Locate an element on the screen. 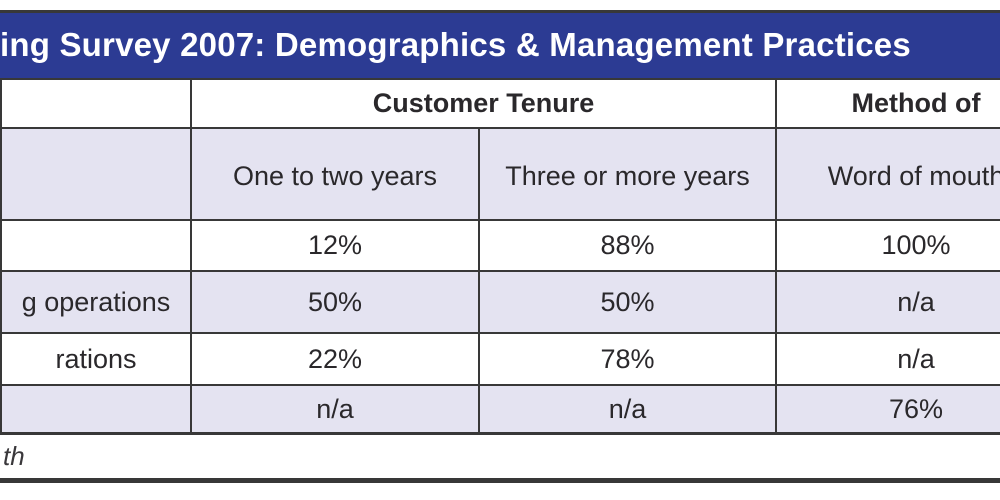 The image size is (1000, 500). value-cell: 76% is located at coordinates (887, 409).